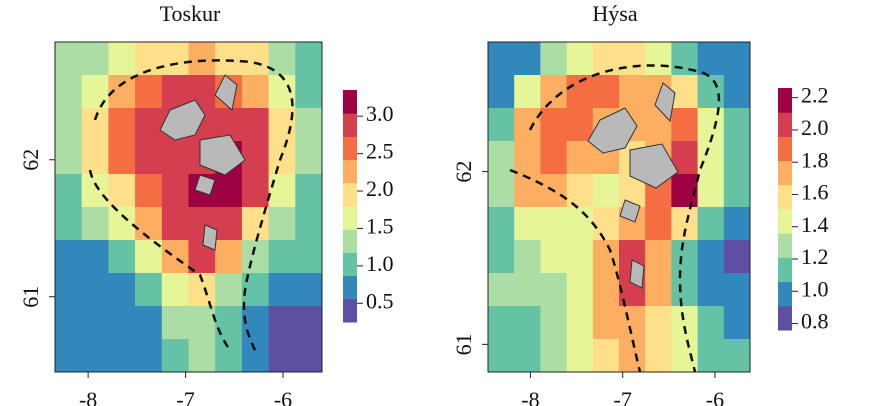 The image size is (895, 406). Describe the element at coordinates (380, 300) in the screenshot. I see `colorbar-label: 0.5` at that location.